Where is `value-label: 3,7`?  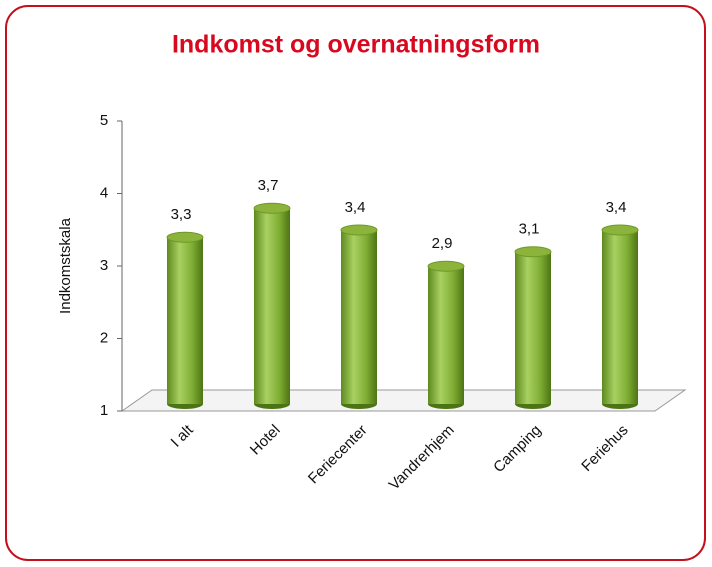 value-label: 3,7 is located at coordinates (268, 185).